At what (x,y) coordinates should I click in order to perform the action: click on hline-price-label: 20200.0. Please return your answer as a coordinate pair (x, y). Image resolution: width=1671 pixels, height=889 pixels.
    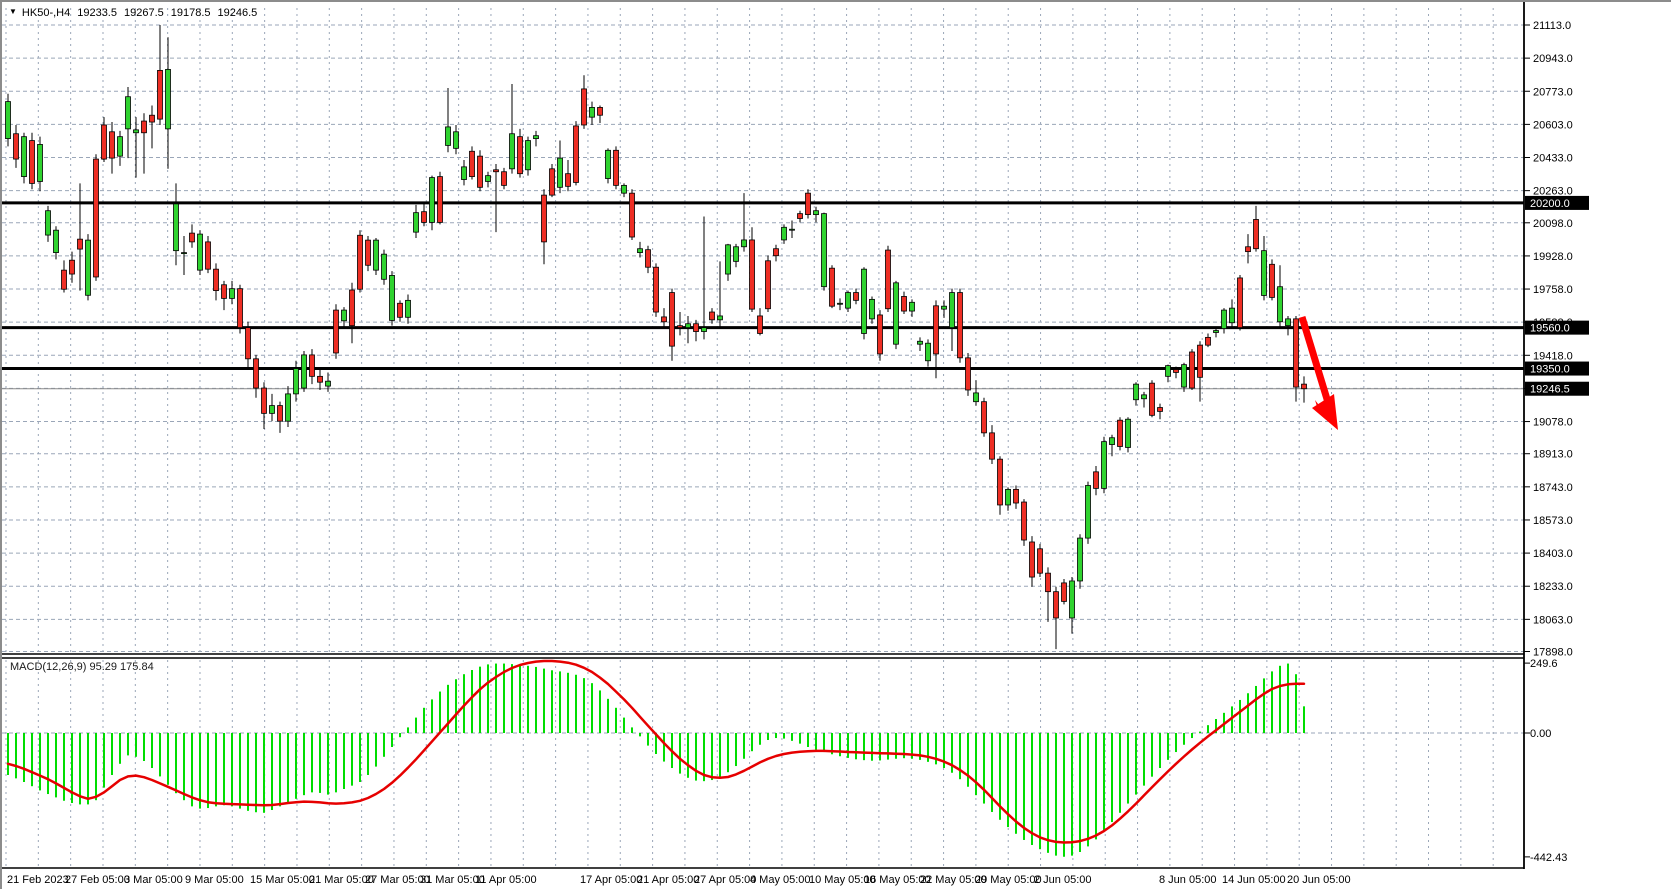
    Looking at the image, I should click on (1550, 204).